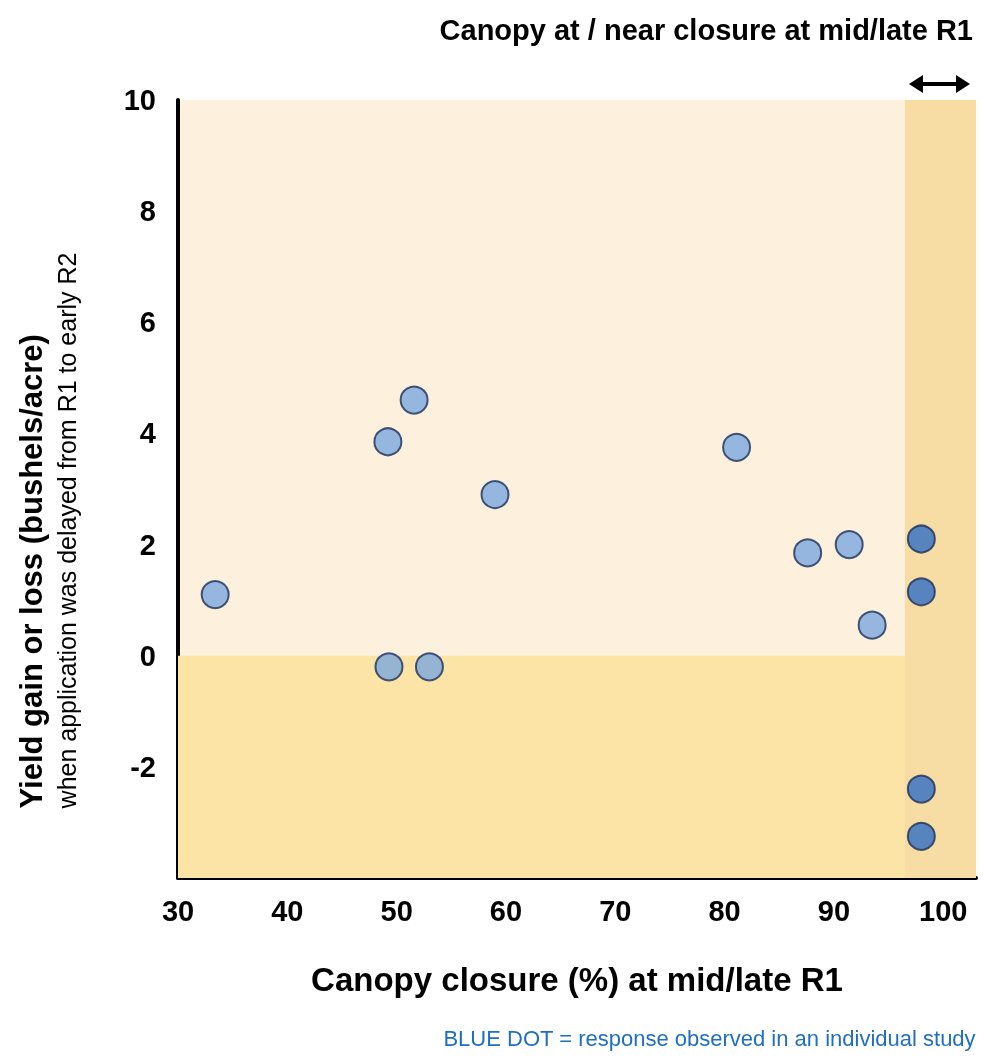  What do you see at coordinates (47, 531) in the screenshot?
I see `y-axis-title: Yield gain or loss (bushels/acre) when application was delayed from R1 to early R2` at bounding box center [47, 531].